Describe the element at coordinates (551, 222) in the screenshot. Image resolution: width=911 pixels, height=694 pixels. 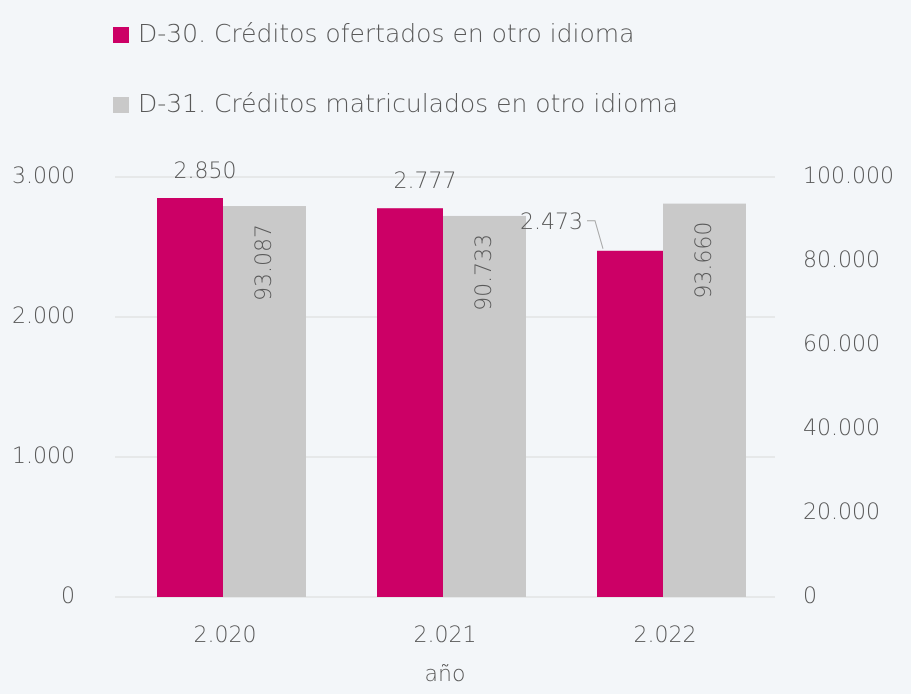
I see `value-label: 2.473` at that location.